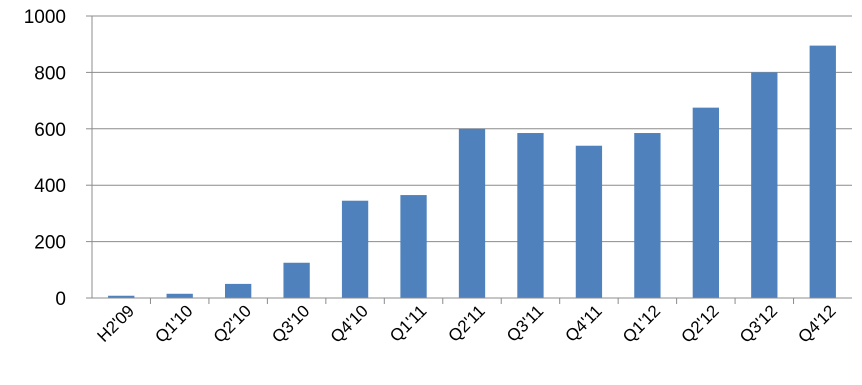 The height and width of the screenshot is (385, 862). I want to click on x-tick-label: Q3'12, so click(758, 323).